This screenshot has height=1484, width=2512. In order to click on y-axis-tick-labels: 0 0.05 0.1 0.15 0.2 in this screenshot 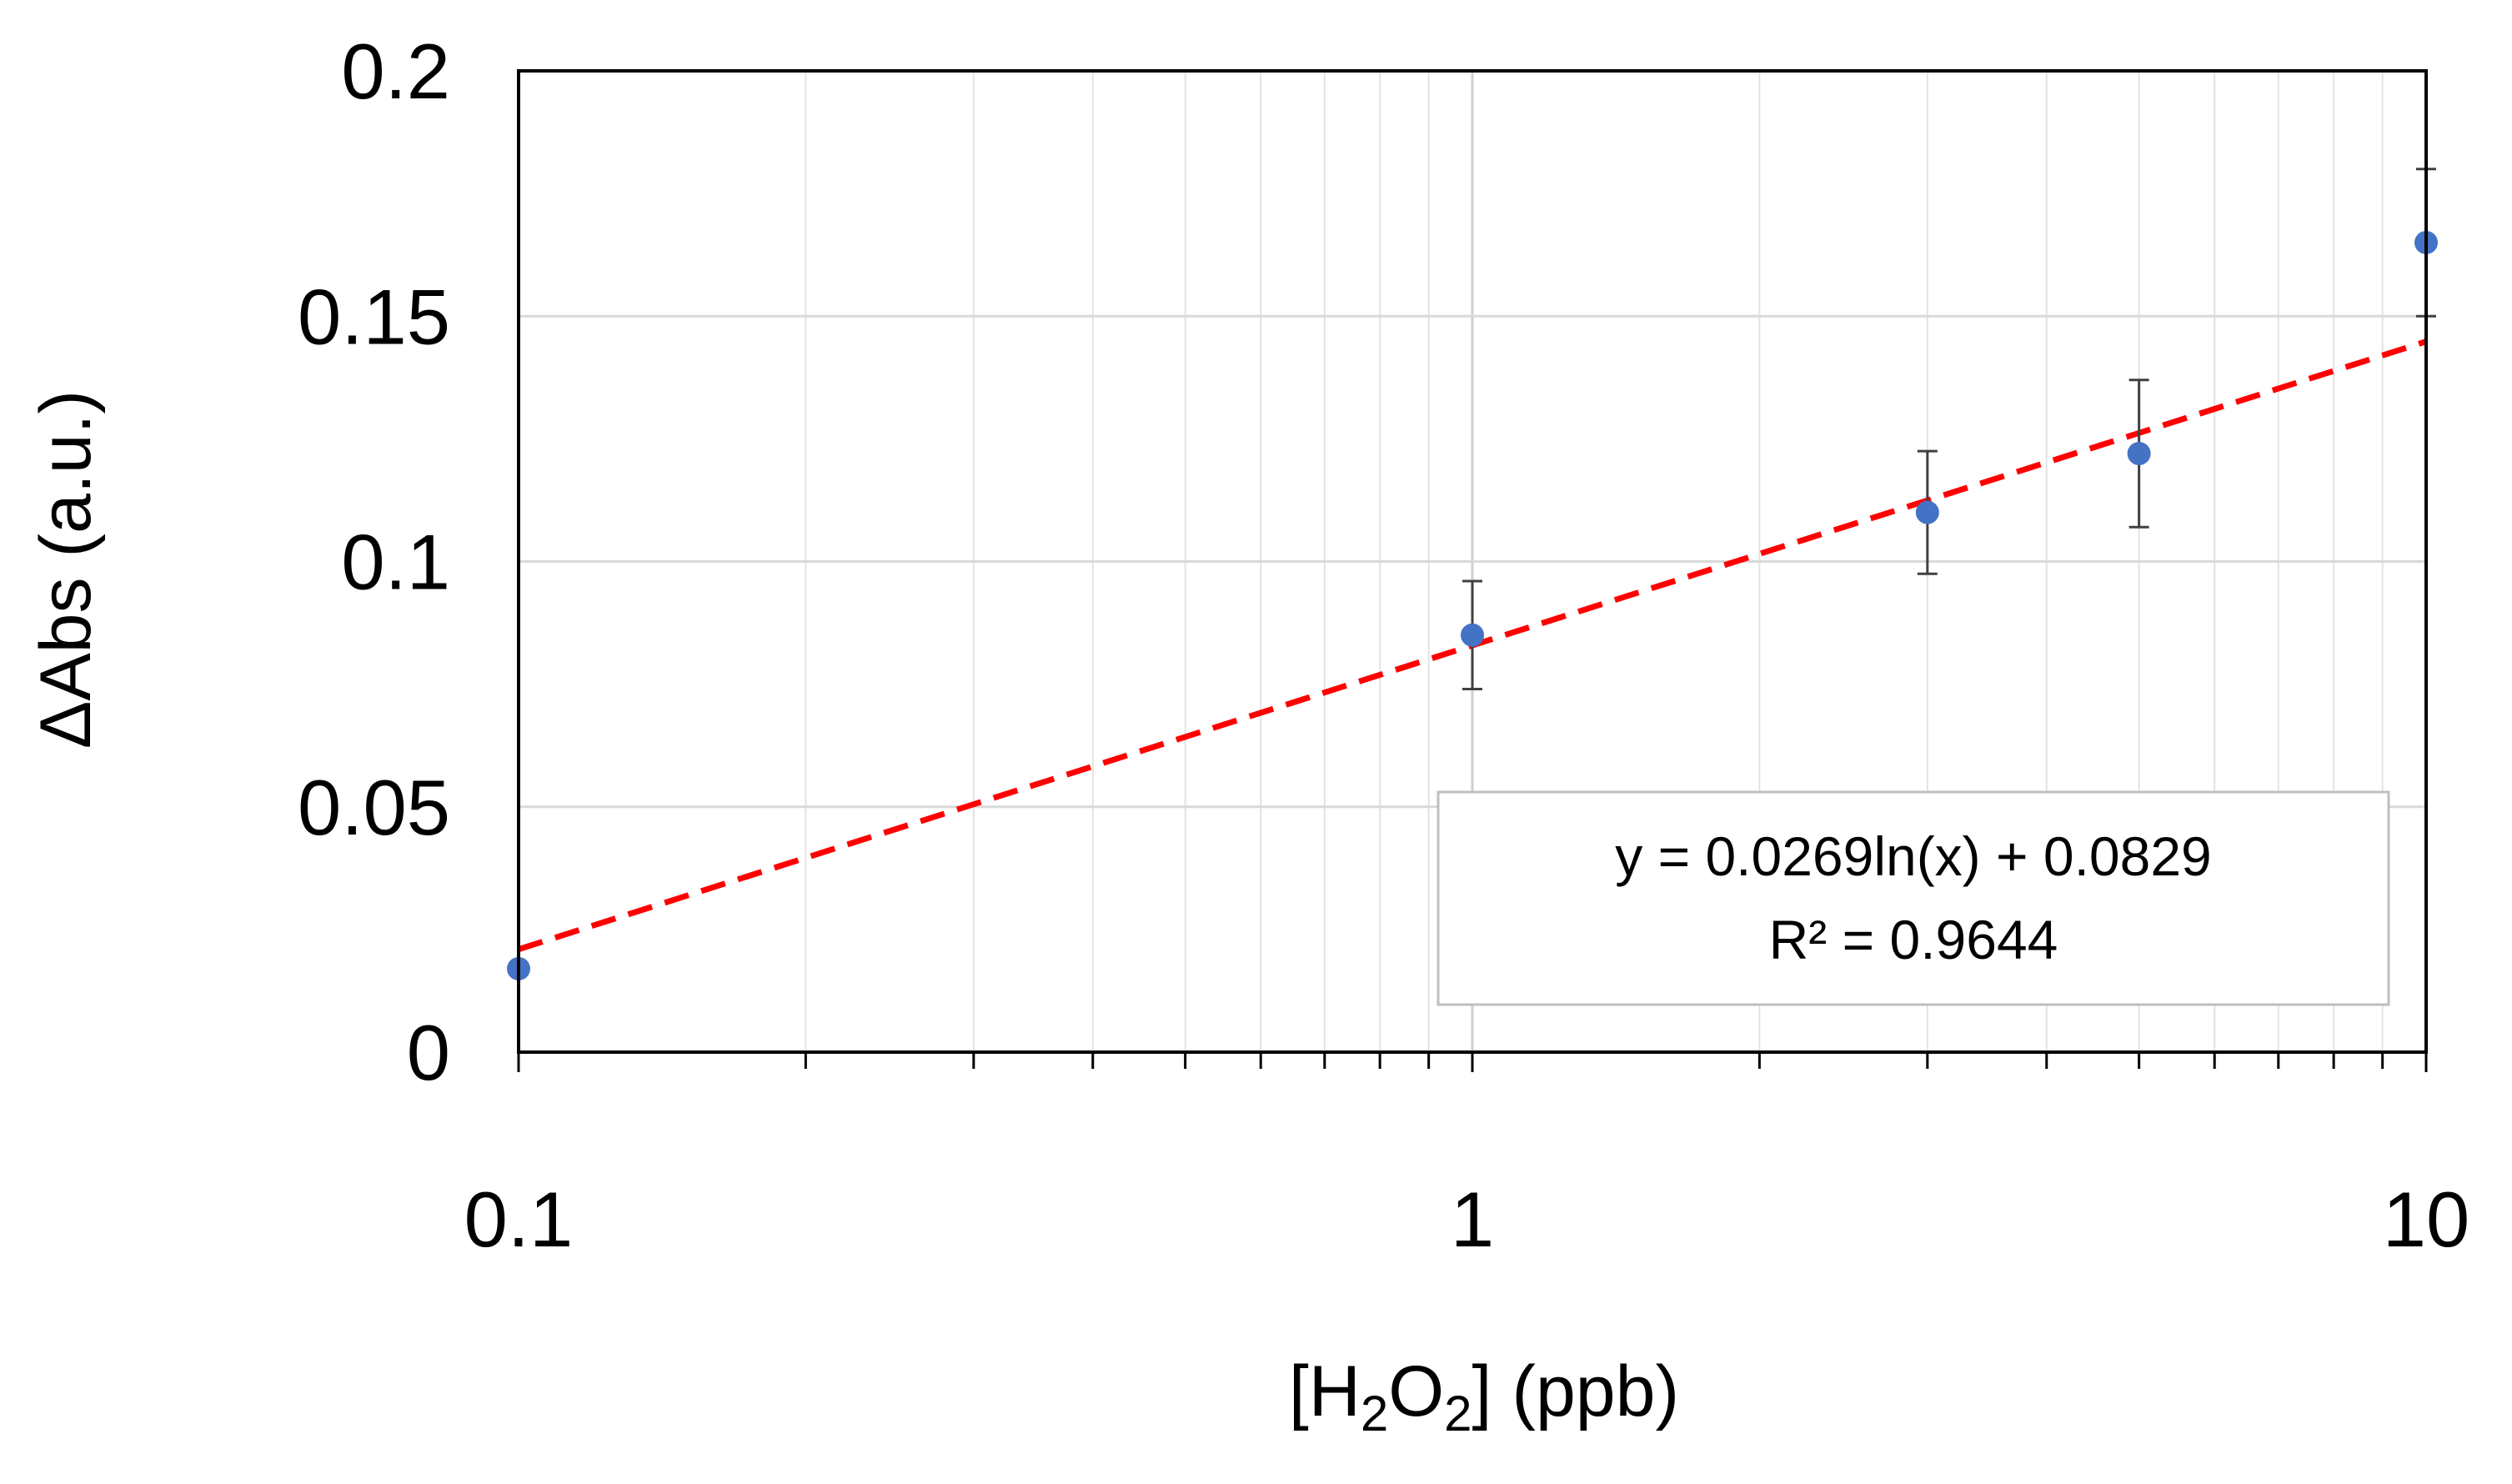, I will do `click(374, 562)`.